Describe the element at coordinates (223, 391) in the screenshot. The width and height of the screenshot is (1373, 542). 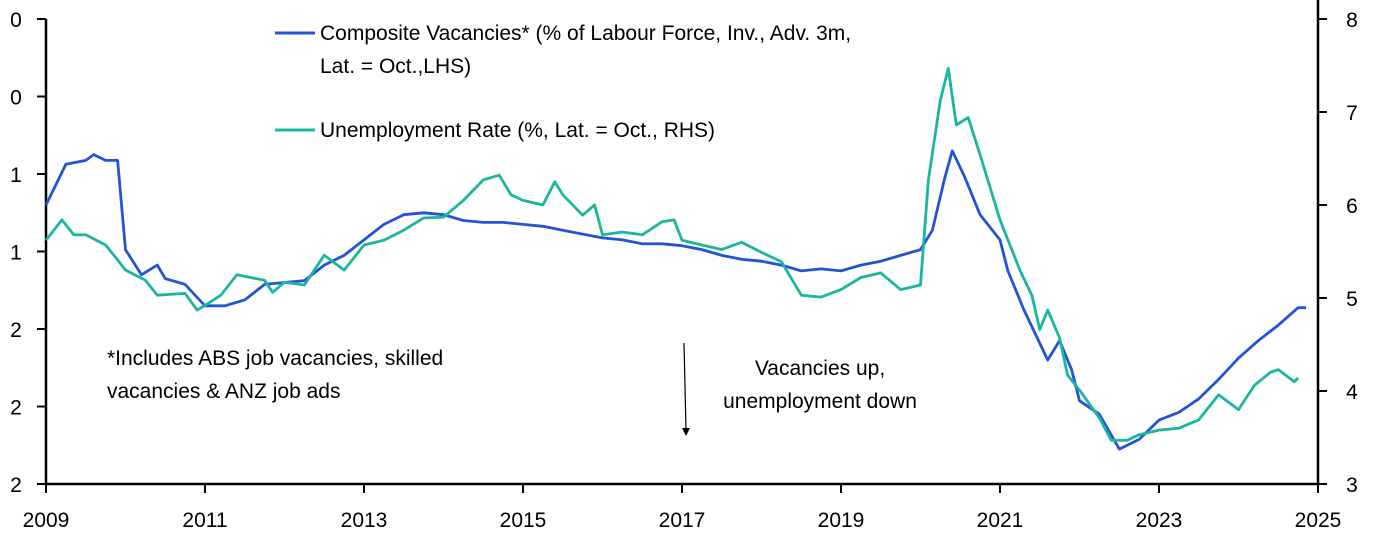
I see `footnote-line2: vacancies & ANZ job ads` at that location.